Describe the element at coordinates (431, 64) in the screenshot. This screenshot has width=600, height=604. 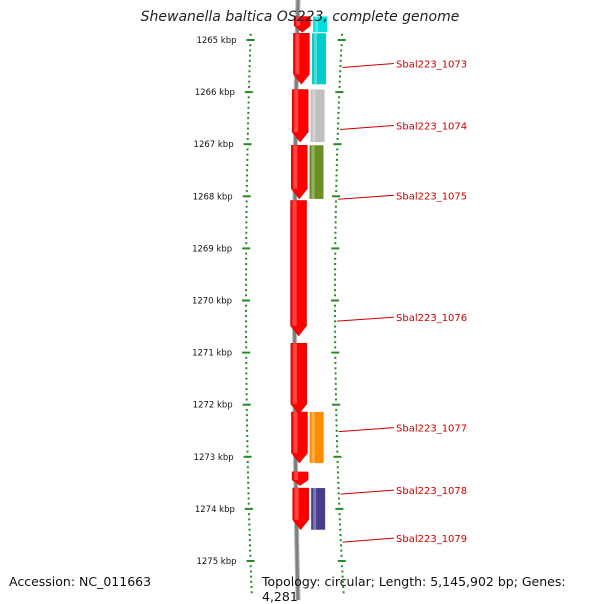
I see `gene-label: Sbal223_1073` at that location.